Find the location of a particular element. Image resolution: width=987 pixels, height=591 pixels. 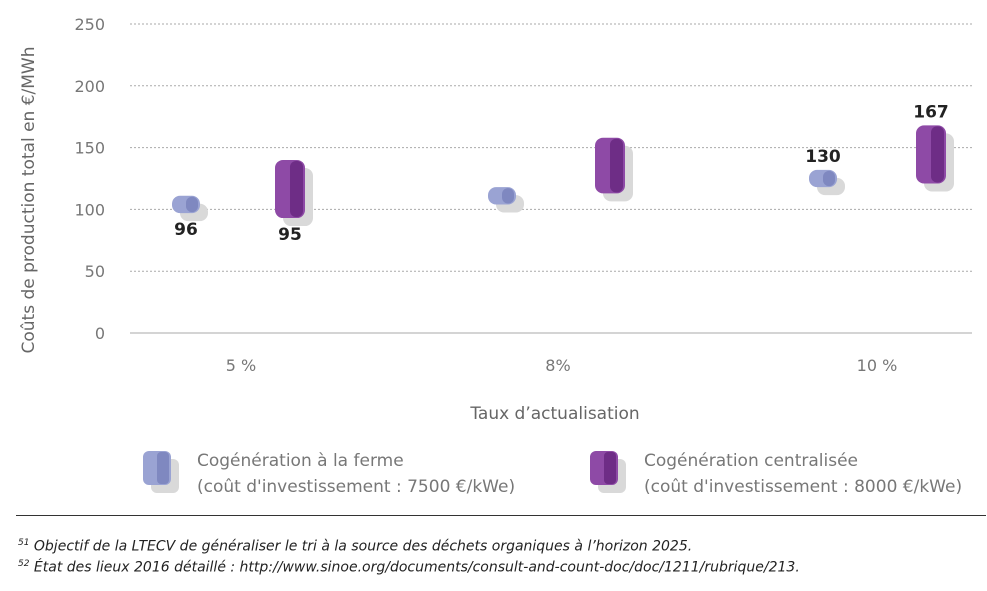

x-category-label: 8% is located at coordinates (557, 365).